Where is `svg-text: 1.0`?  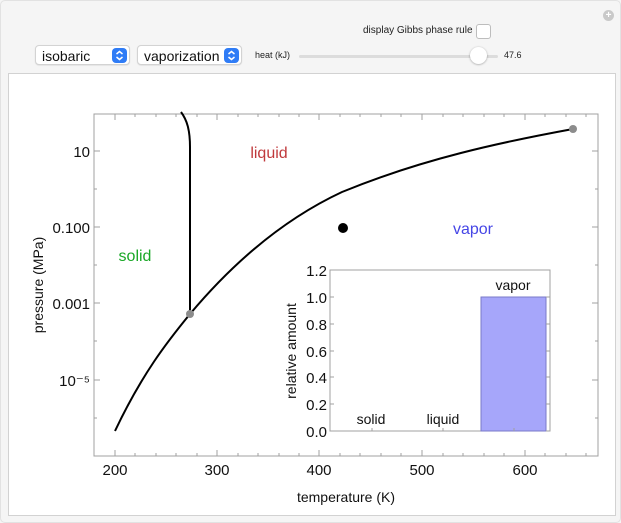 svg-text: 1.0 is located at coordinates (316, 298).